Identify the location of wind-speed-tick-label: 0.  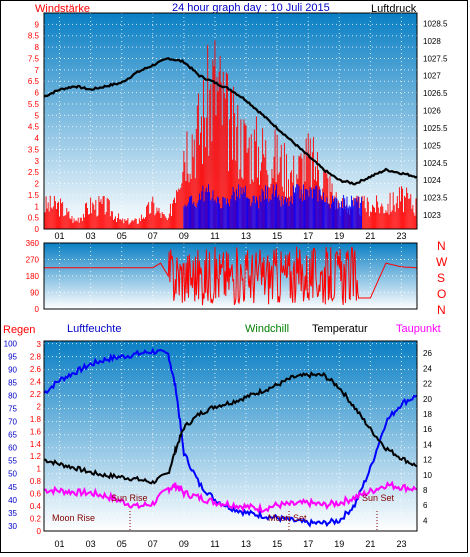
(37, 229).